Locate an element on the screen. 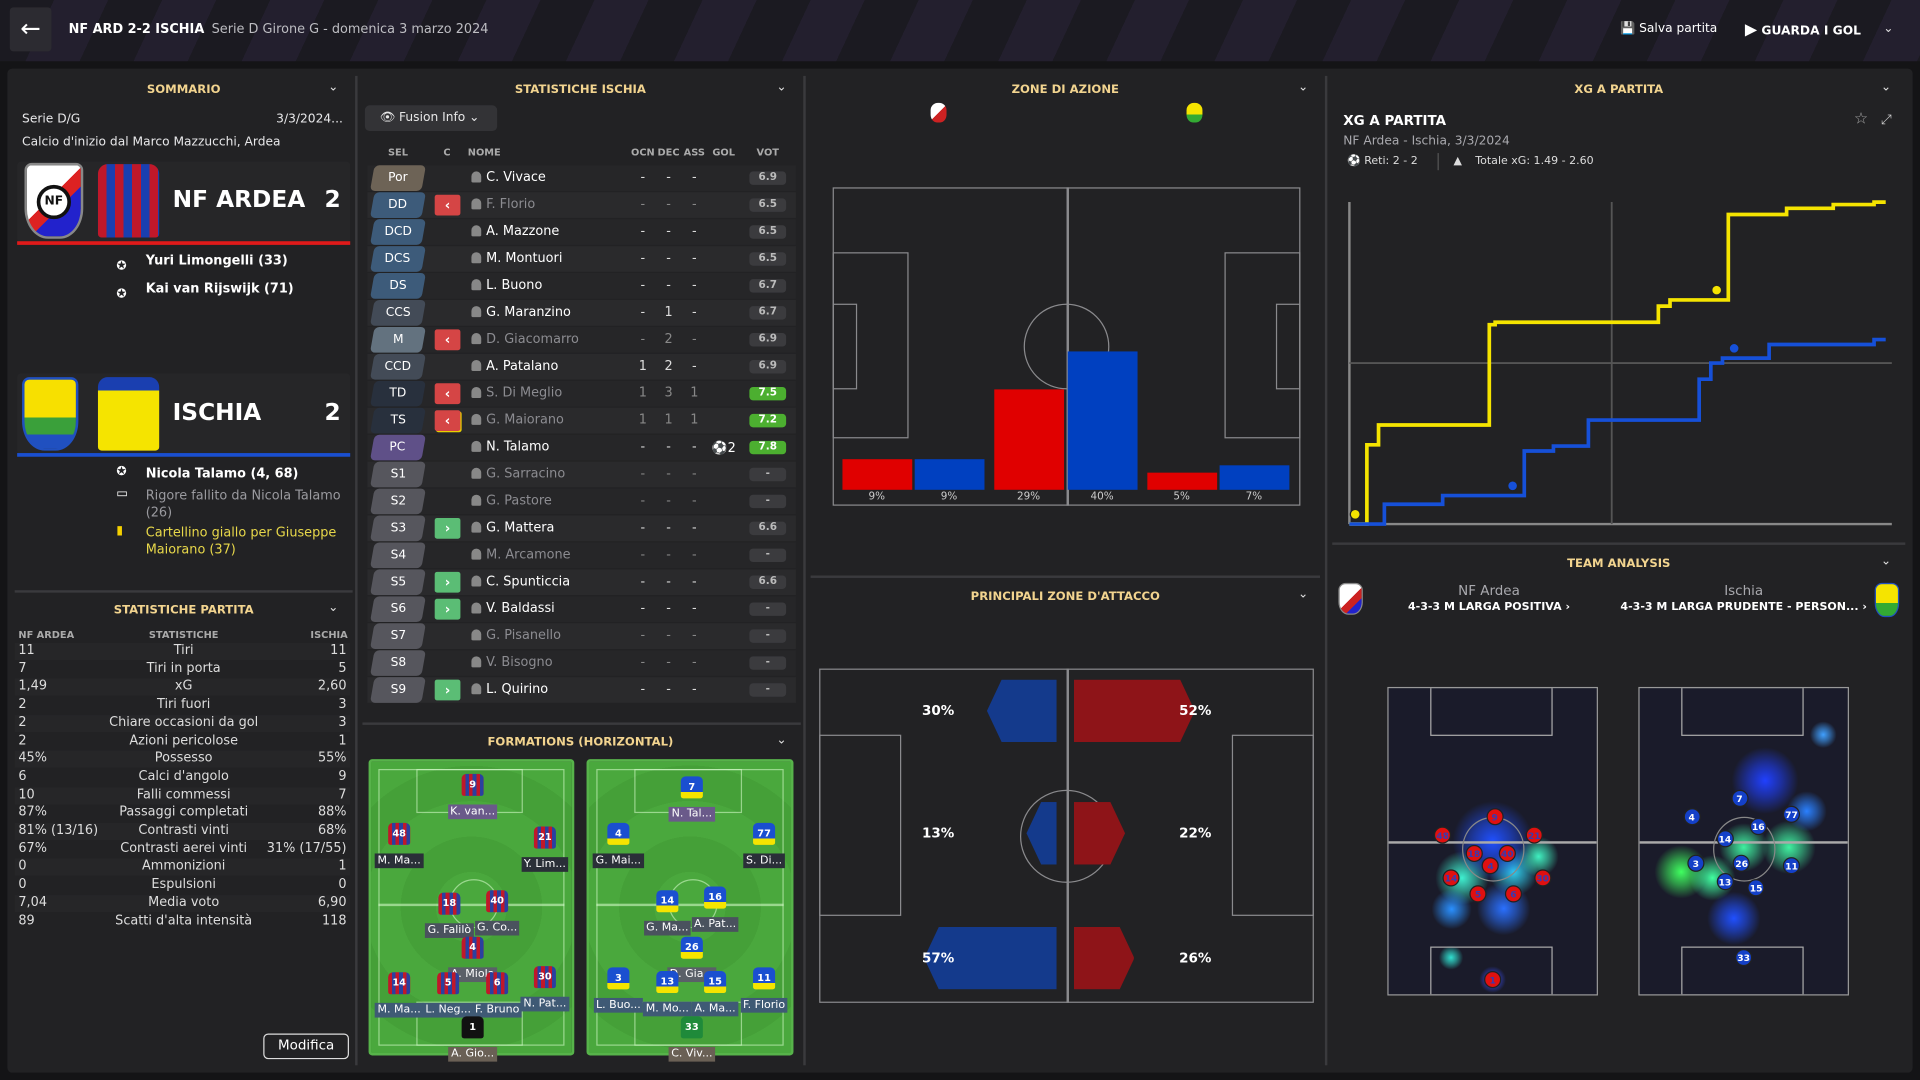 The image size is (1920, 1080). player-position-dot: 26 is located at coordinates (1742, 863).